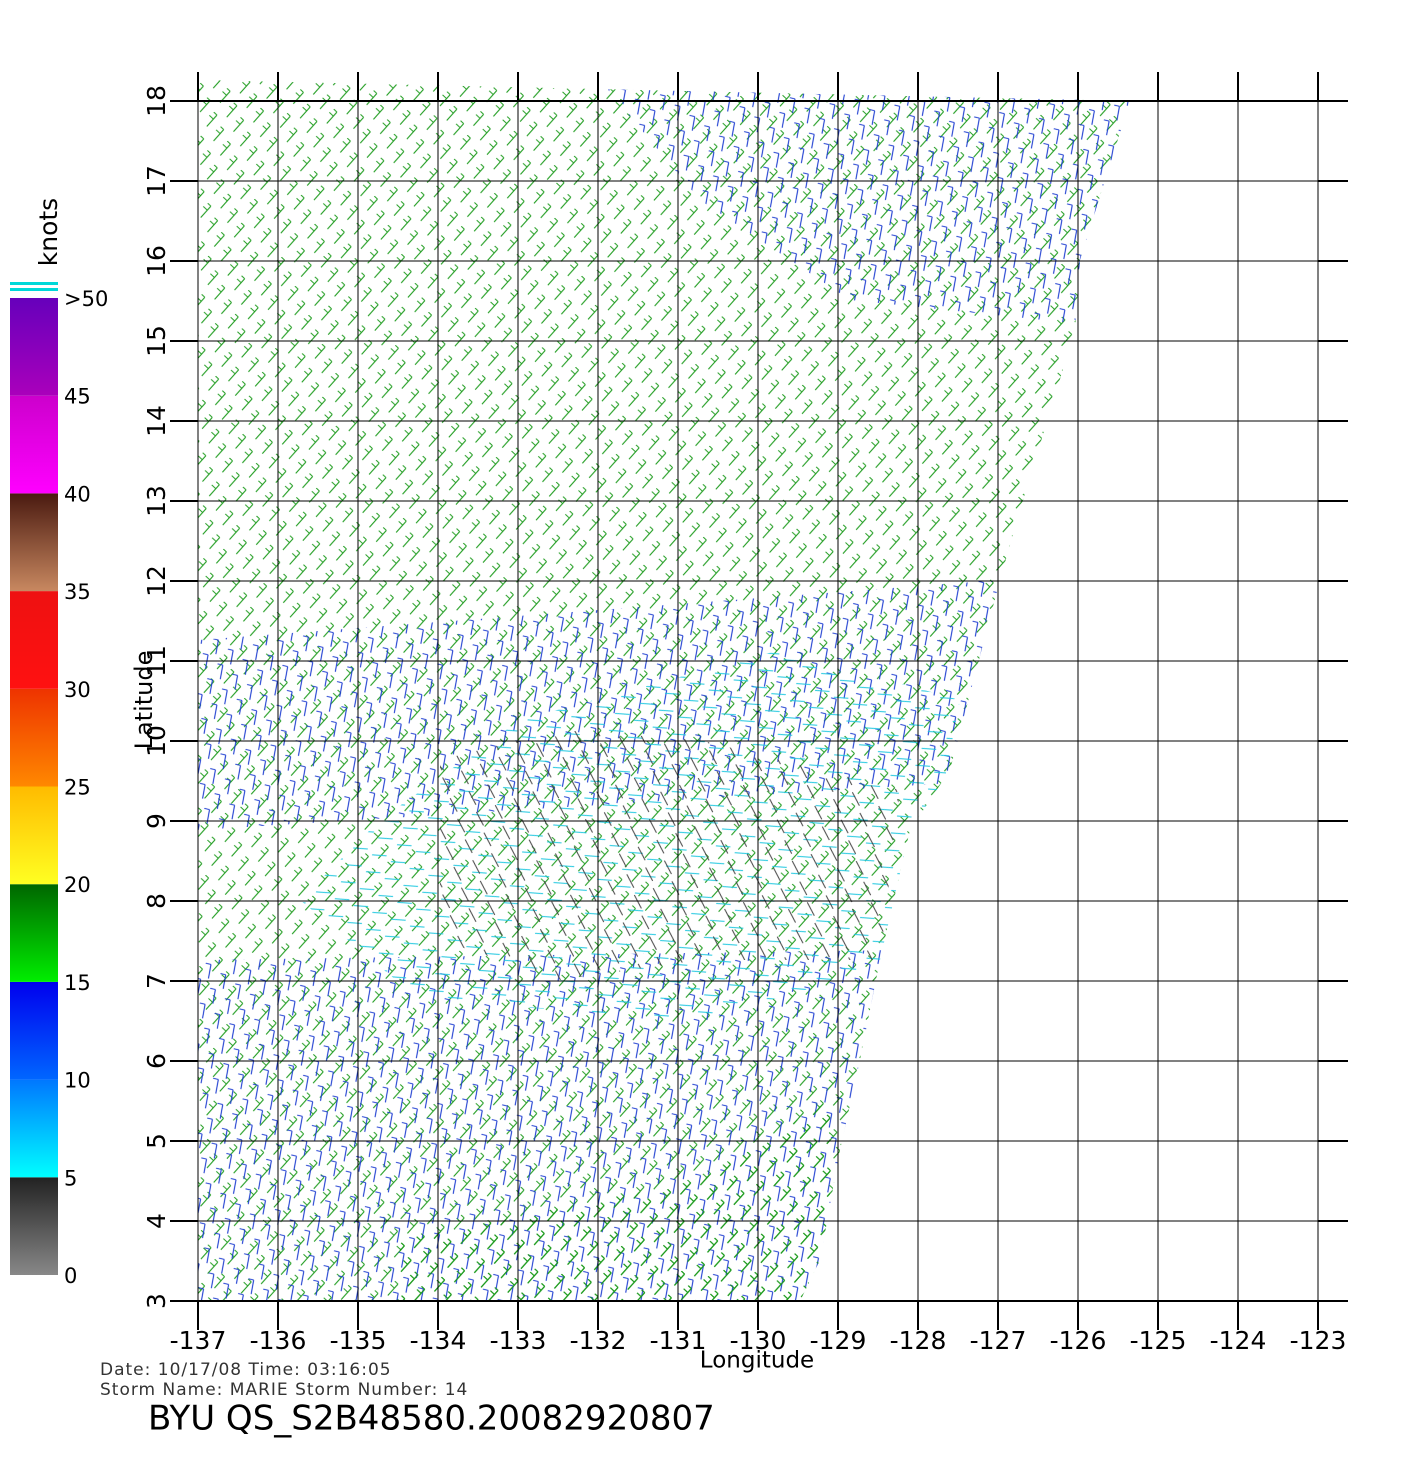 The image size is (1420, 1480). Describe the element at coordinates (70, 1276) in the screenshot. I see `colorbar-tick-label: 0` at that location.